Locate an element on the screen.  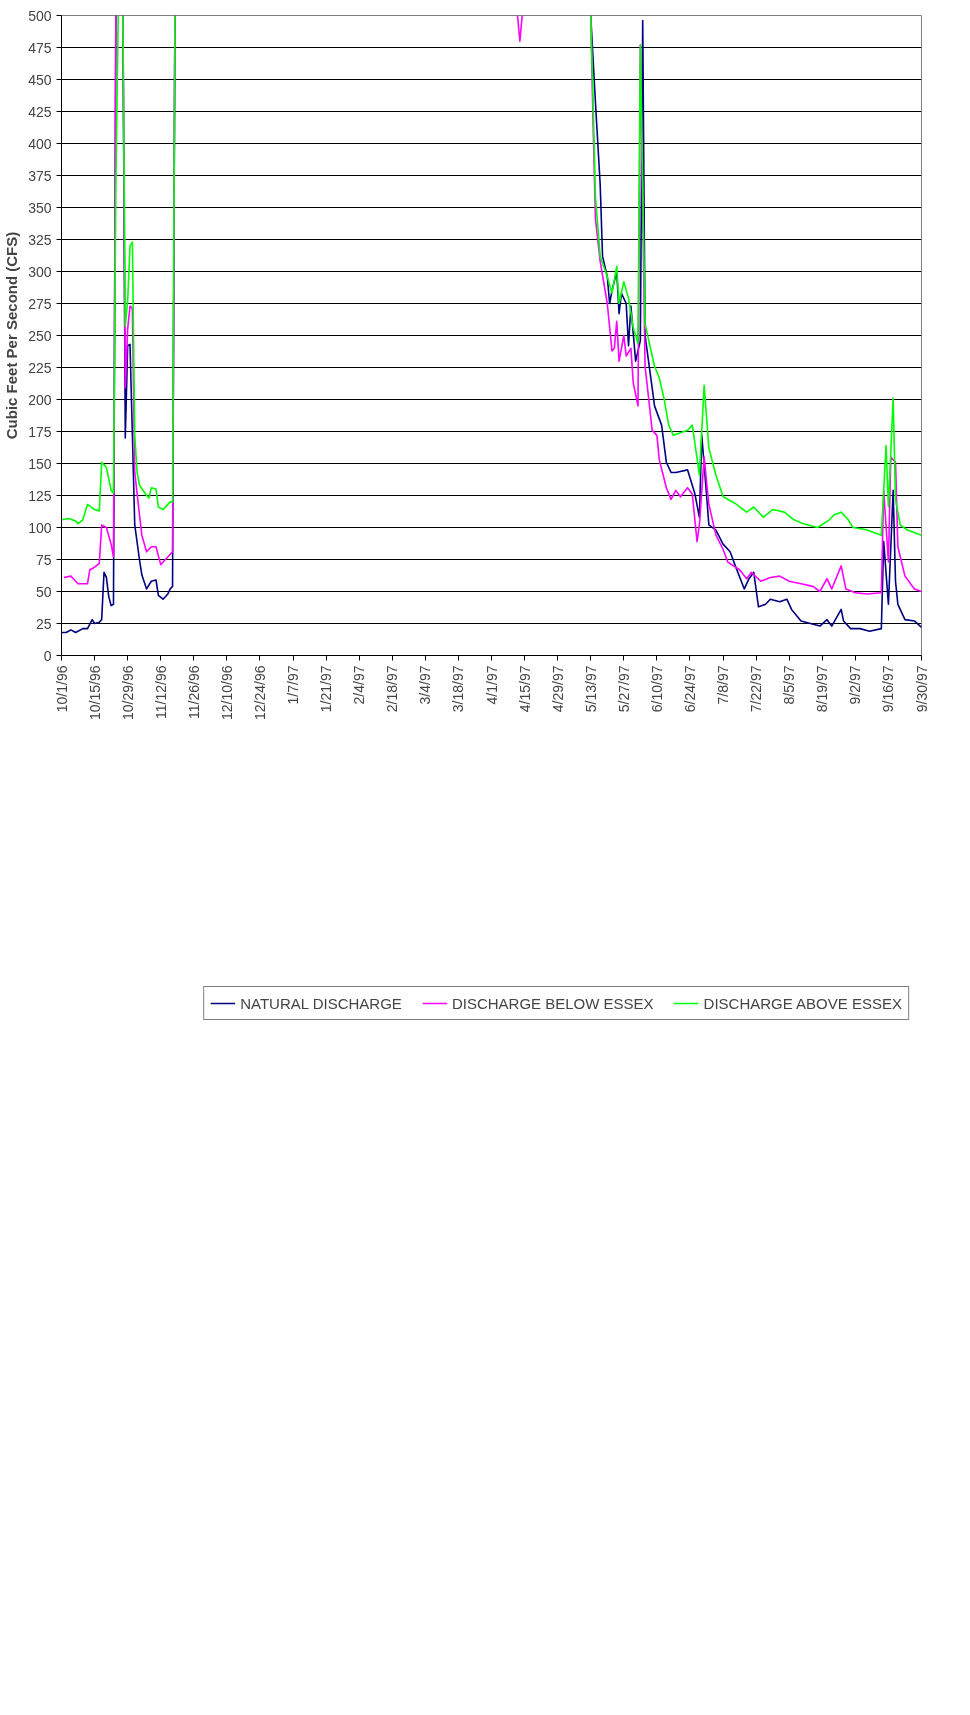
y-tick-label: 225 is located at coordinates (40, 367).